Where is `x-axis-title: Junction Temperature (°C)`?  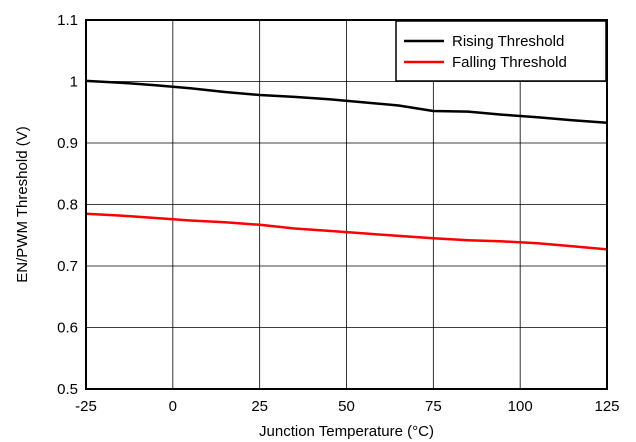 x-axis-title: Junction Temperature (°C) is located at coordinates (346, 431).